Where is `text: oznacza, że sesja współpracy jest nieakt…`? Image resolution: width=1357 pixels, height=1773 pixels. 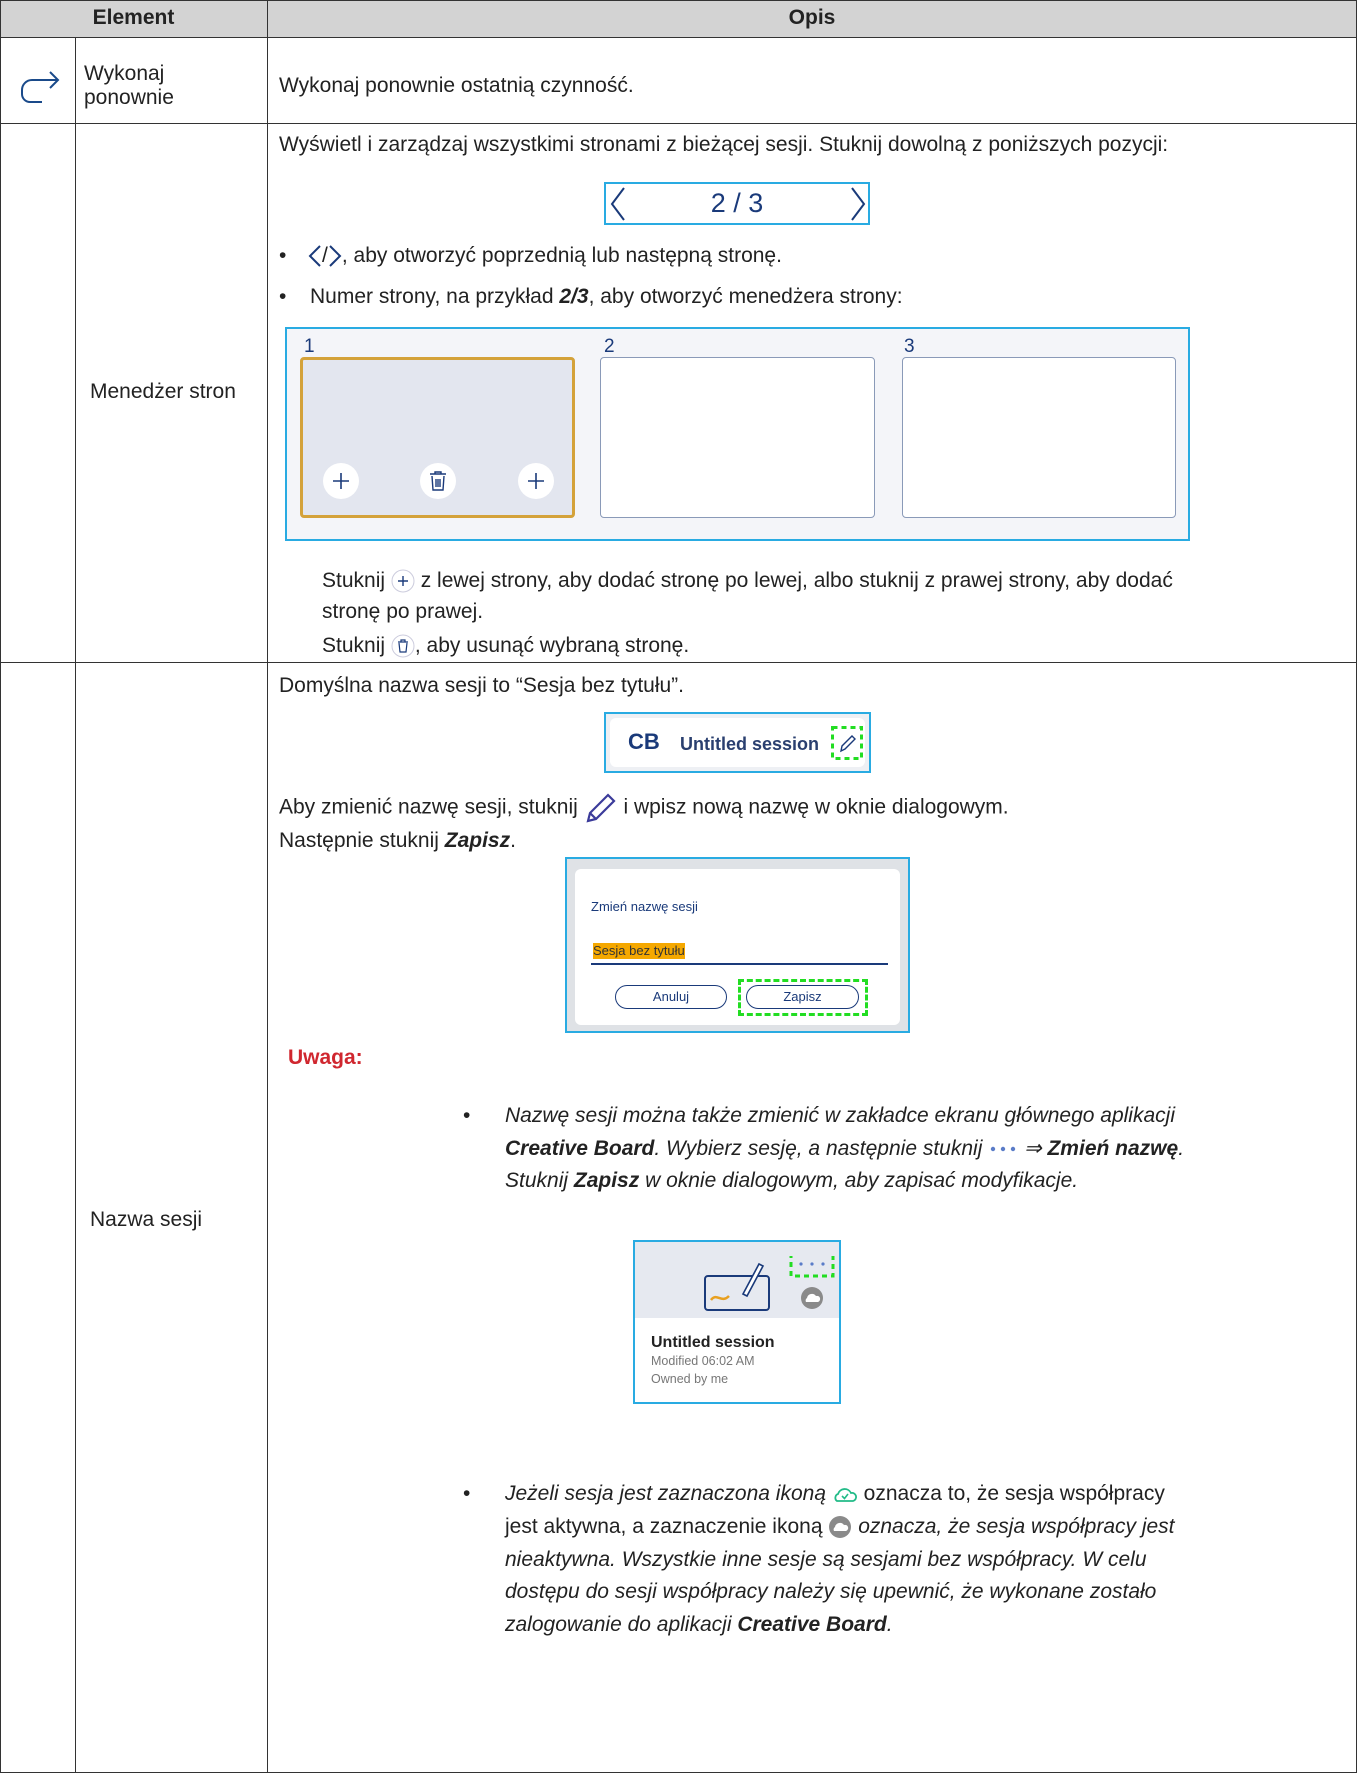
text: oznacza, że sesja współpracy jest nieakt… is located at coordinates (840, 1575).